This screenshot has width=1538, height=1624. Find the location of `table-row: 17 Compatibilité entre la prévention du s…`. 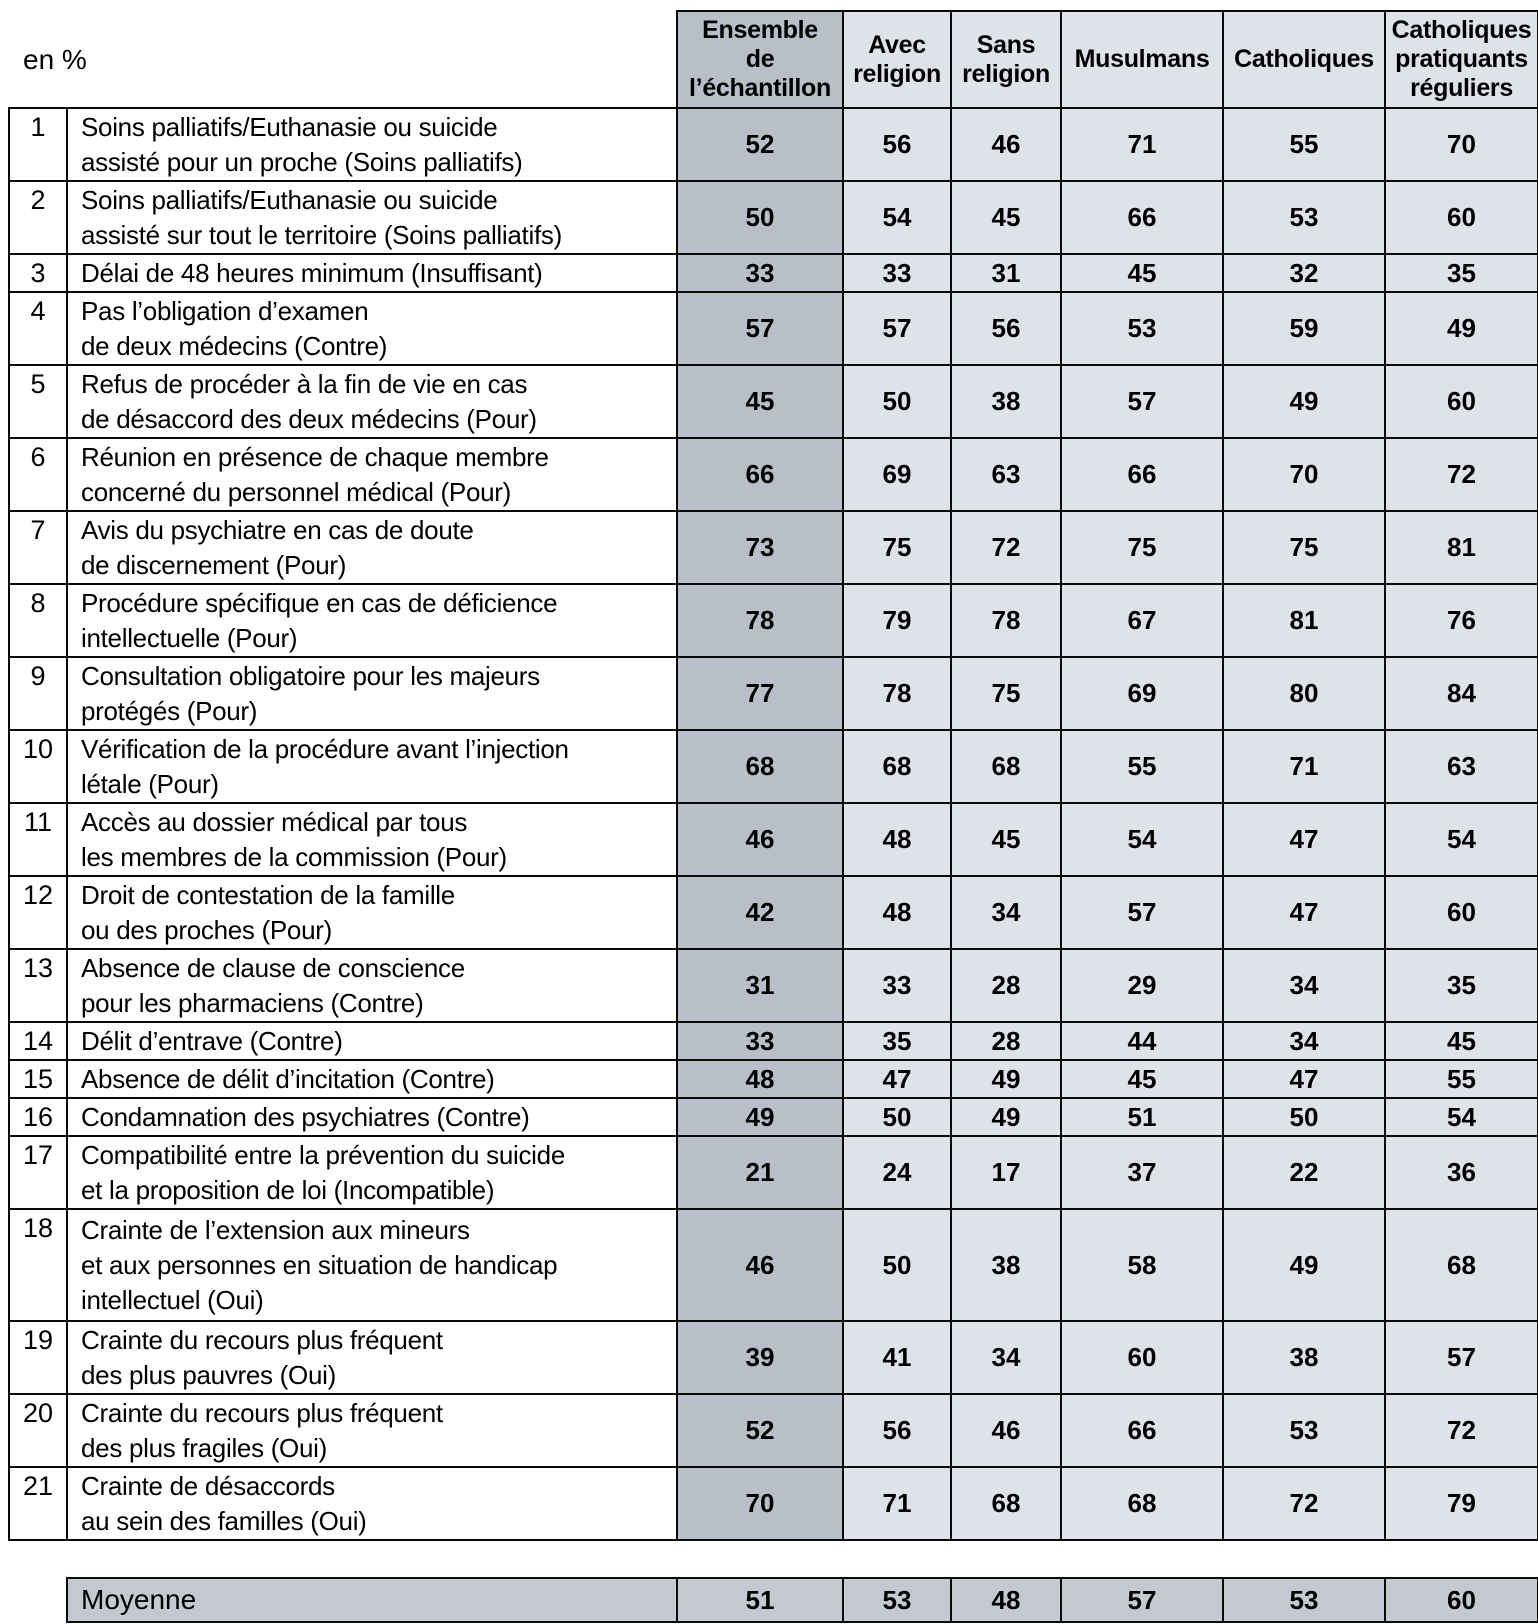

table-row: 17 Compatibilité entre la prévention du s… is located at coordinates (773, 1172).